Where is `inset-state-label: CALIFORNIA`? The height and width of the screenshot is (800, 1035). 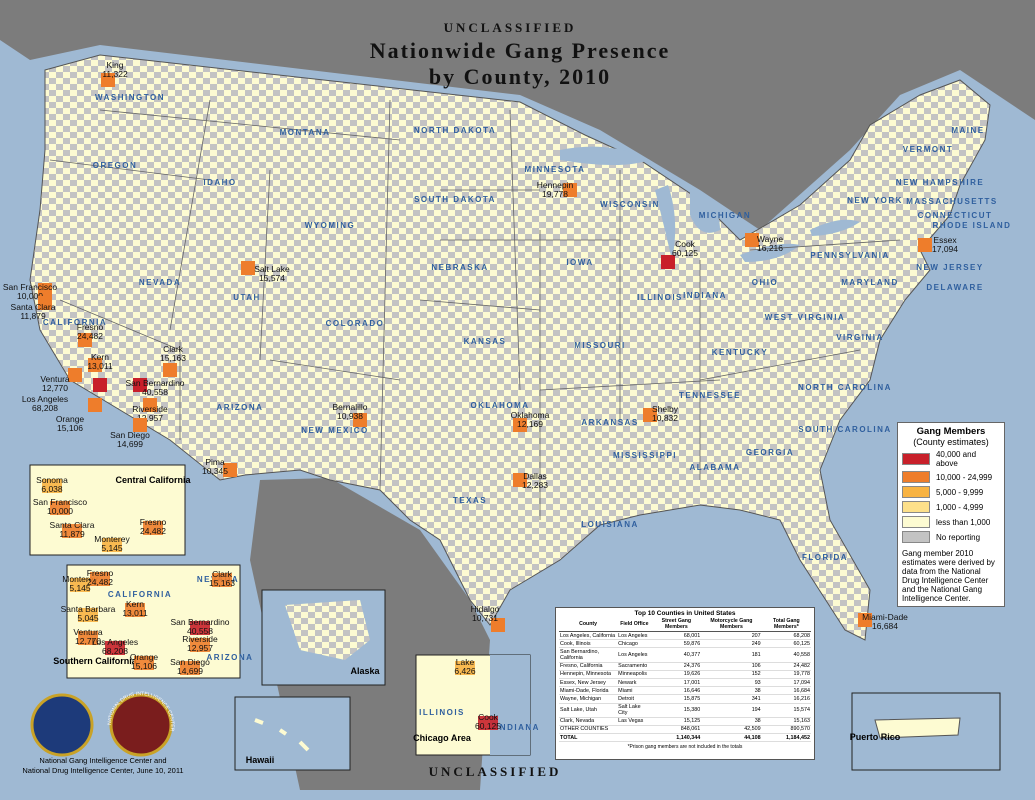 inset-state-label: CALIFORNIA is located at coordinates (140, 594).